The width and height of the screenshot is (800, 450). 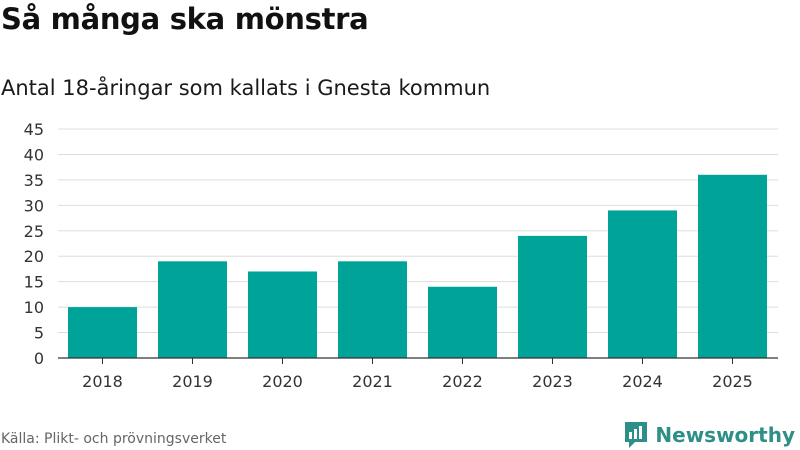 What do you see at coordinates (192, 381) in the screenshot?
I see `x-tick-label: 2019` at bounding box center [192, 381].